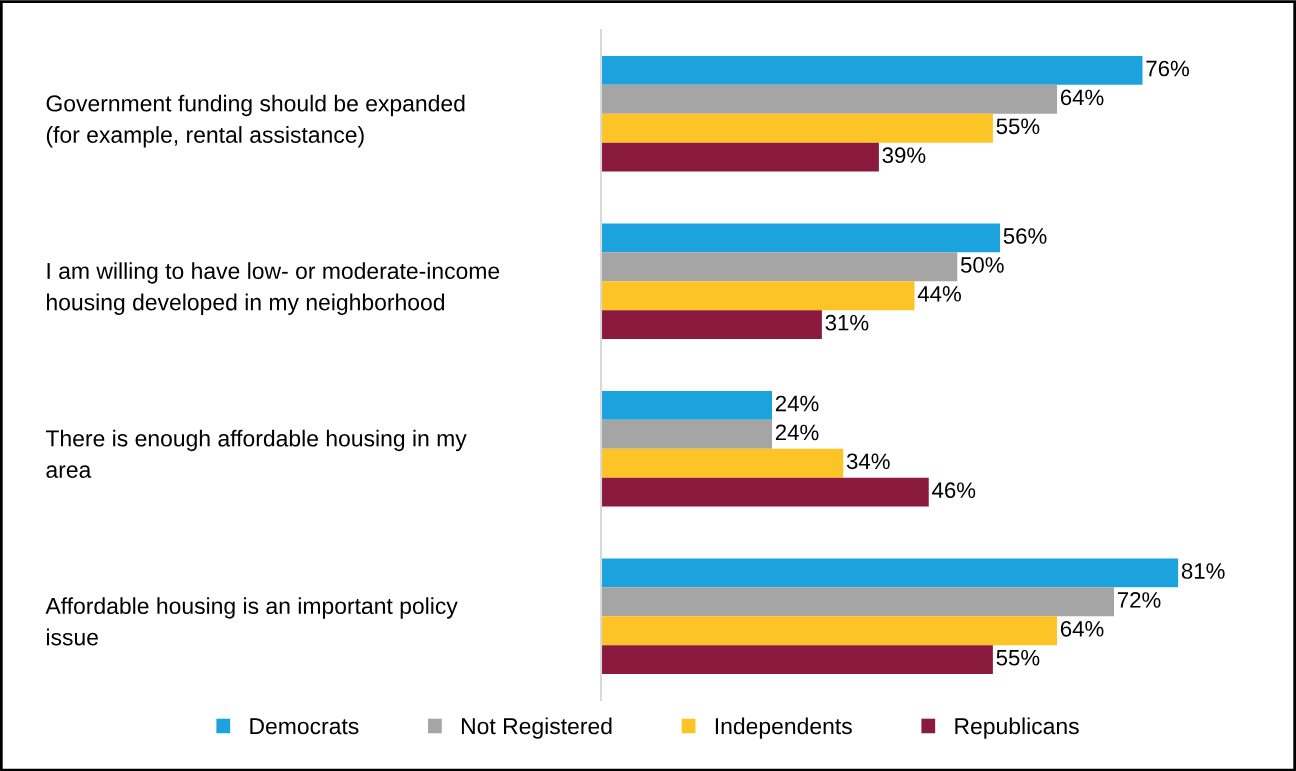 This screenshot has height=771, width=1296. What do you see at coordinates (536, 728) in the screenshot?
I see `legend-label: Not Registered` at bounding box center [536, 728].